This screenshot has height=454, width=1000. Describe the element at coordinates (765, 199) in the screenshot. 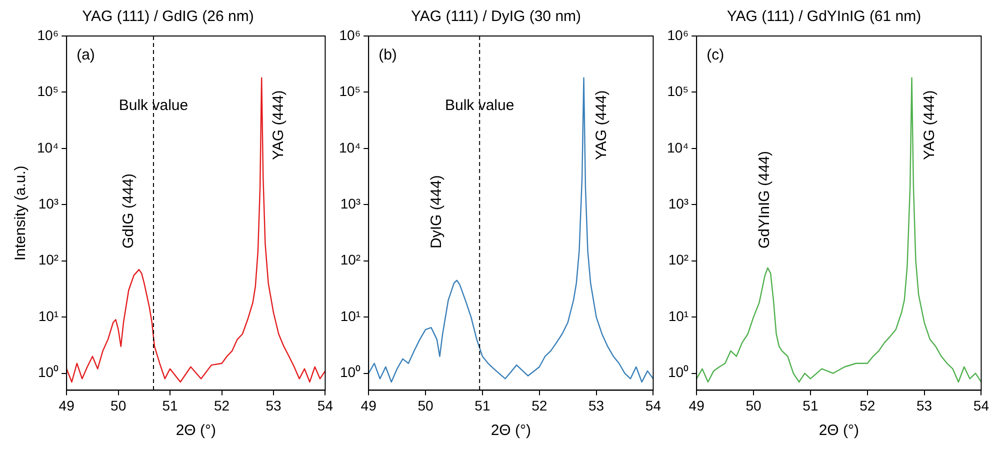

I see `annotation: GdYInIG (444)` at that location.